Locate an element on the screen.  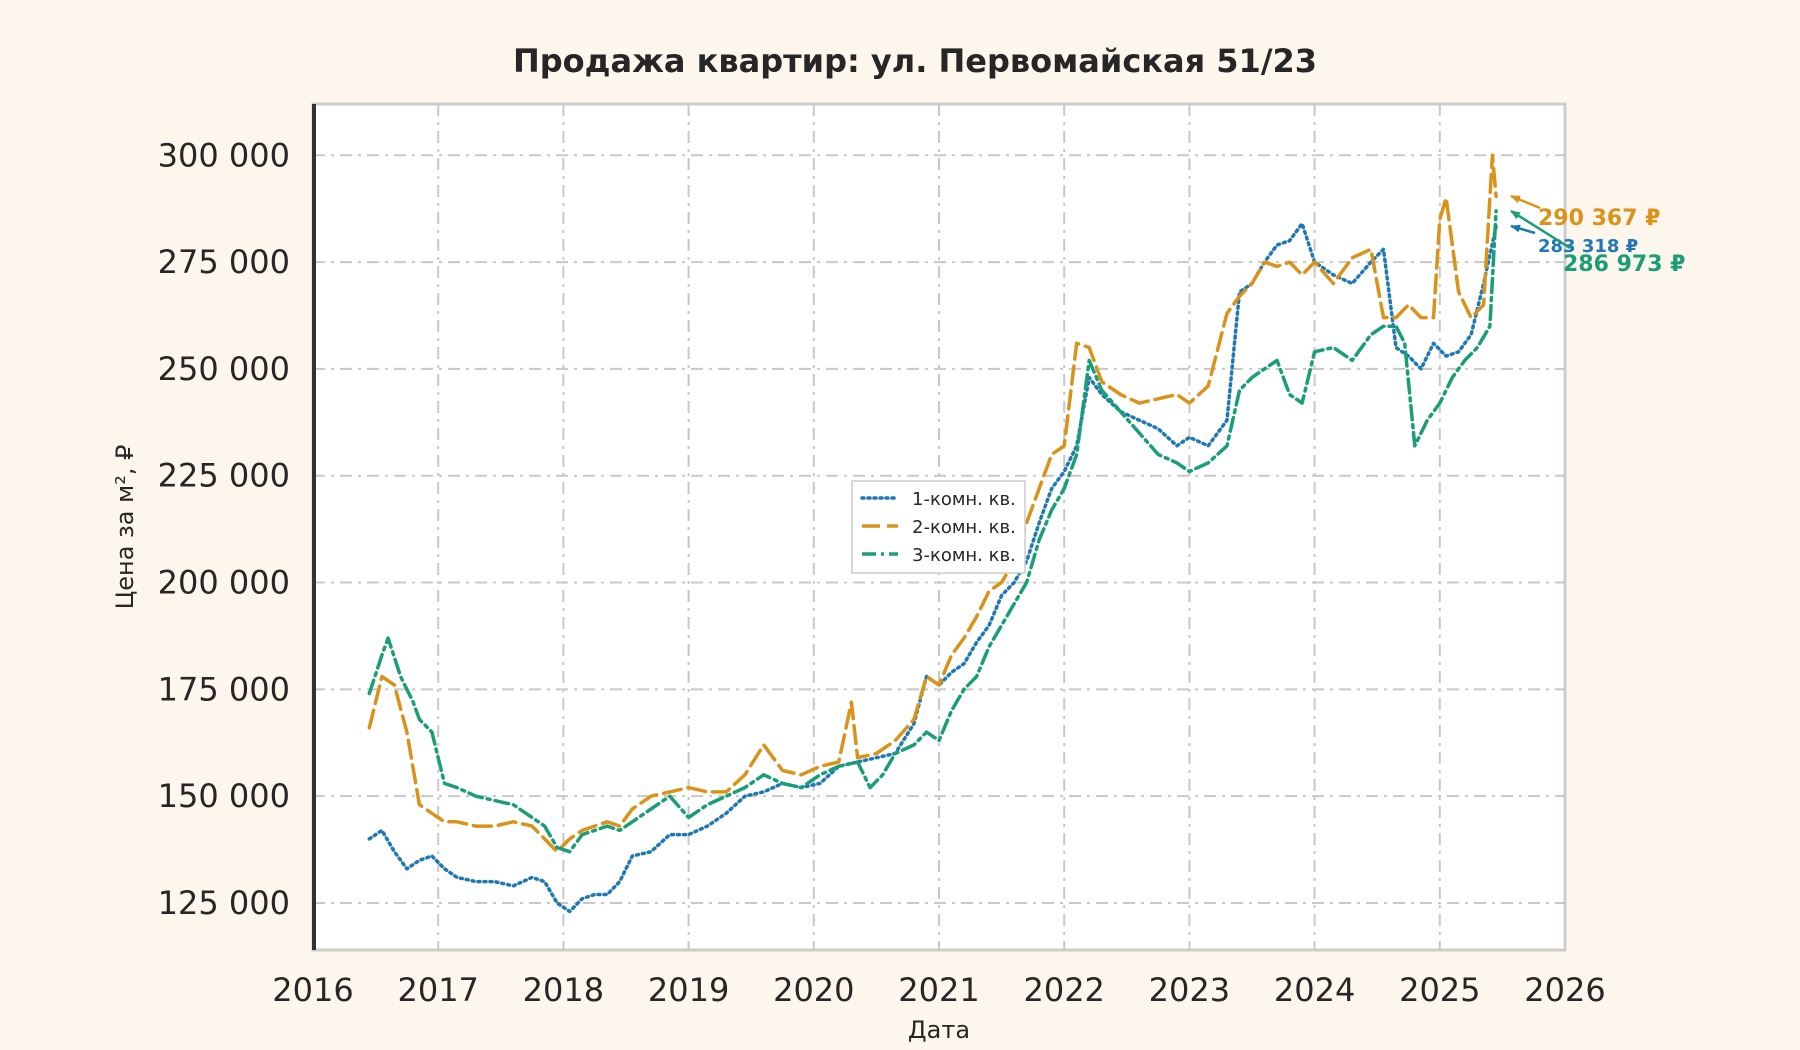
x-tick-label-0: 2016 is located at coordinates (312, 990).